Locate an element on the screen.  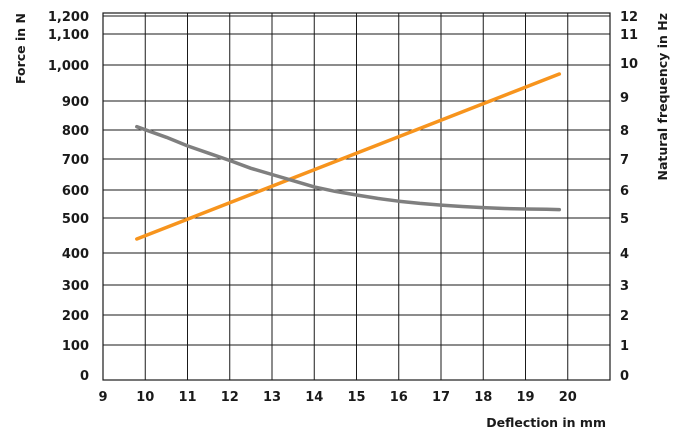
y-left-tick-label: 0 is located at coordinates (84, 376).